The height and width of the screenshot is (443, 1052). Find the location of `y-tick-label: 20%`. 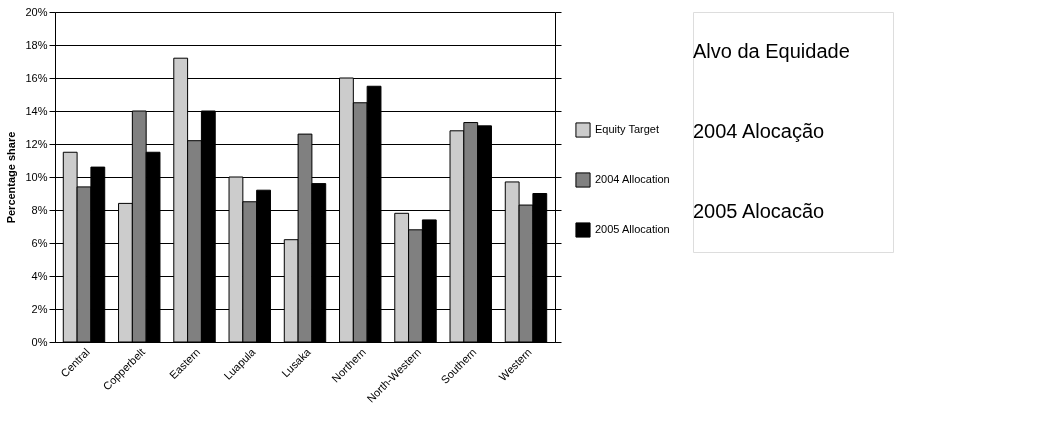

y-tick-label: 20% is located at coordinates (36, 11).